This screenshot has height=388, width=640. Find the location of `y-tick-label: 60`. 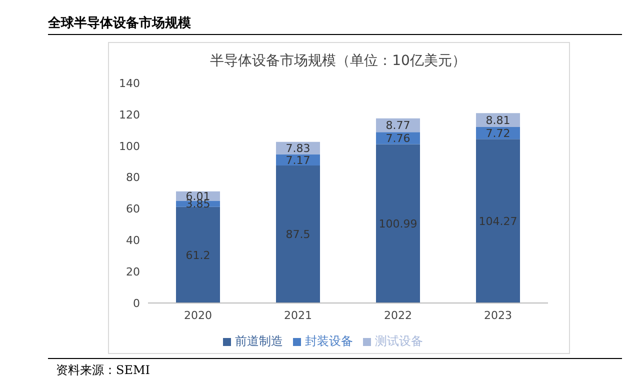

y-tick-label: 60 is located at coordinates (133, 209).